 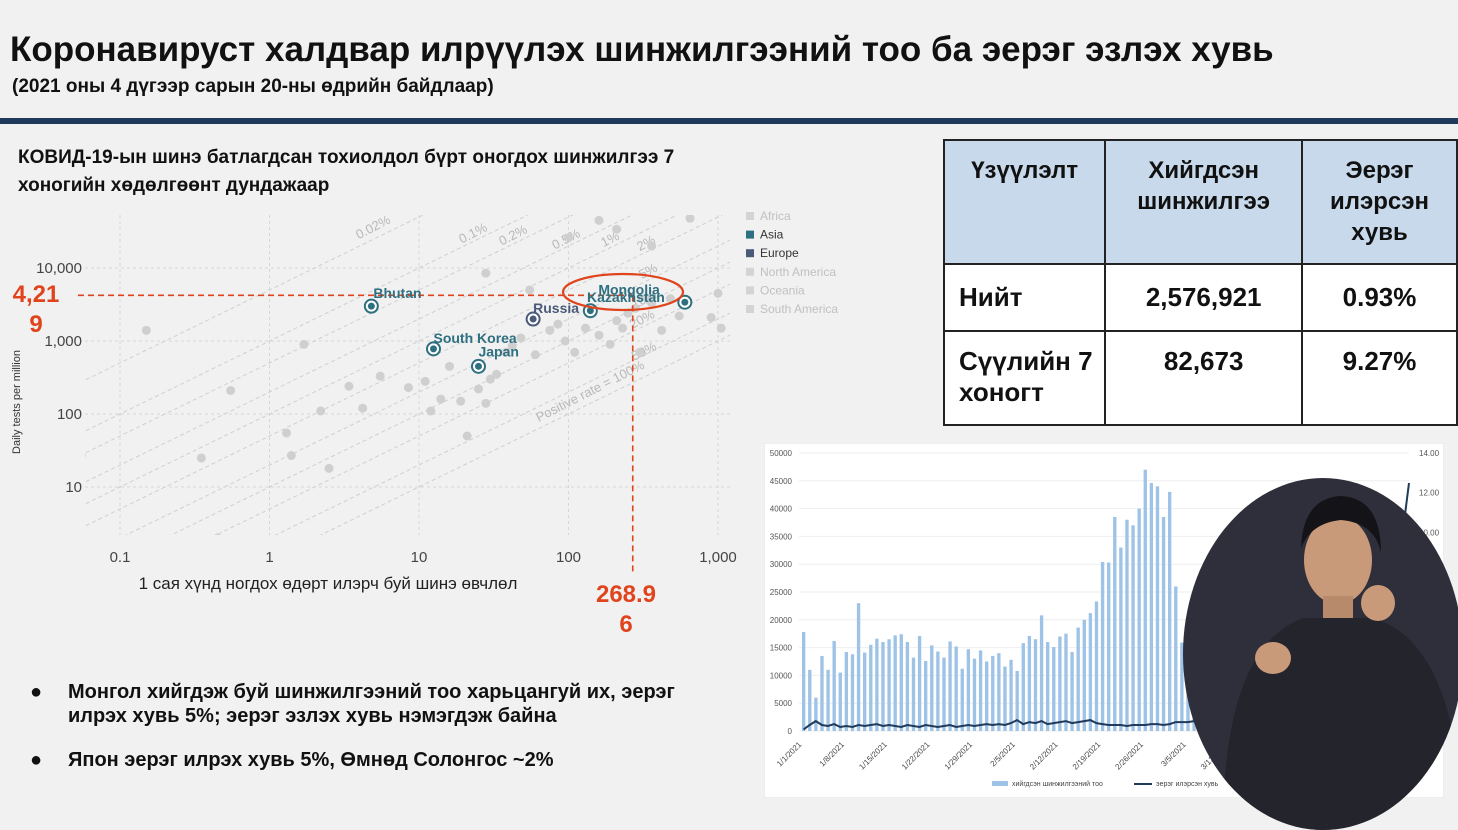 I want to click on positive-rate-label: 0.2%, so click(x=513, y=234).